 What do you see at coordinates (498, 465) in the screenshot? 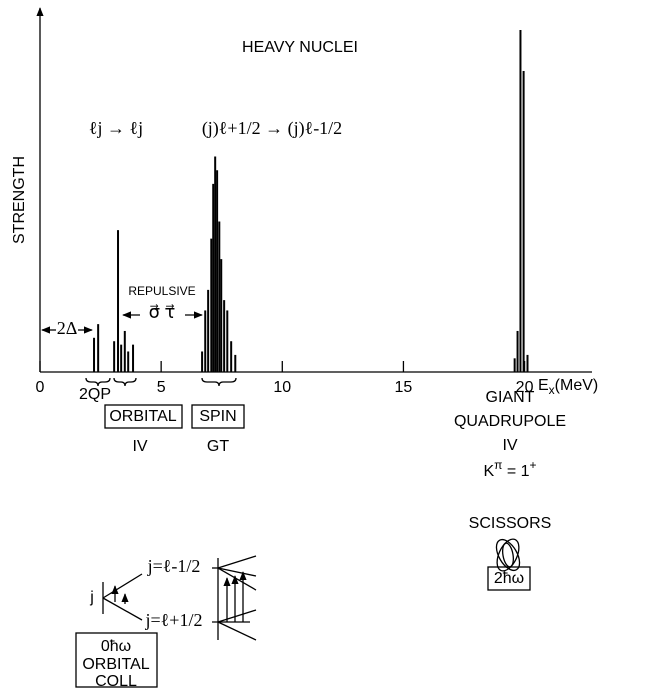
I see `pi: π` at bounding box center [498, 465].